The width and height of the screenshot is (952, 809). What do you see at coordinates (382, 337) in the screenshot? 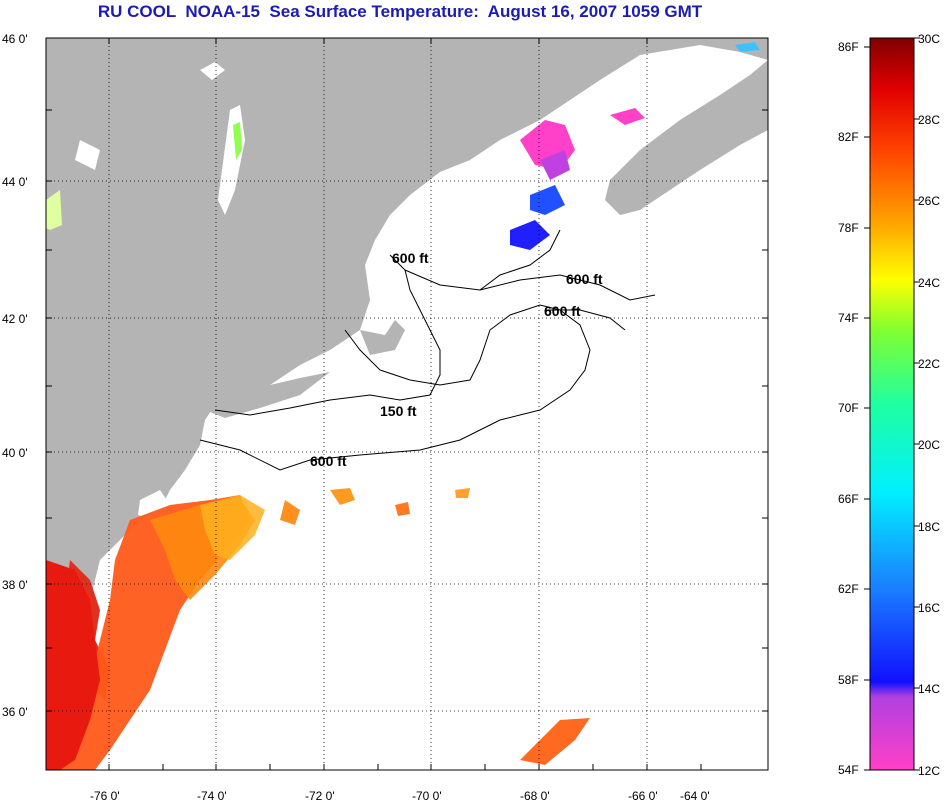
I see `land-cape-cod` at bounding box center [382, 337].